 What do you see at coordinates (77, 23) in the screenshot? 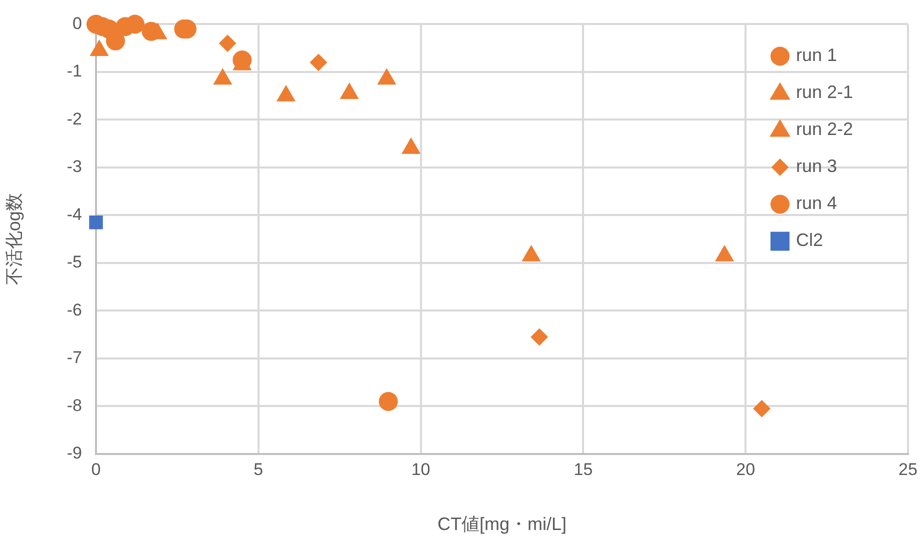
I see `y-tick-label: 0` at bounding box center [77, 23].